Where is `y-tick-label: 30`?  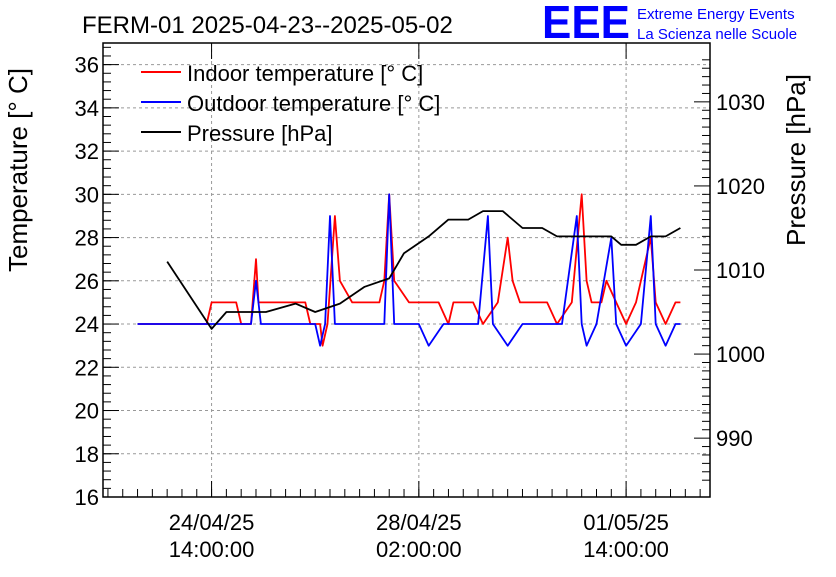
y-tick-label: 30 is located at coordinates (87, 194).